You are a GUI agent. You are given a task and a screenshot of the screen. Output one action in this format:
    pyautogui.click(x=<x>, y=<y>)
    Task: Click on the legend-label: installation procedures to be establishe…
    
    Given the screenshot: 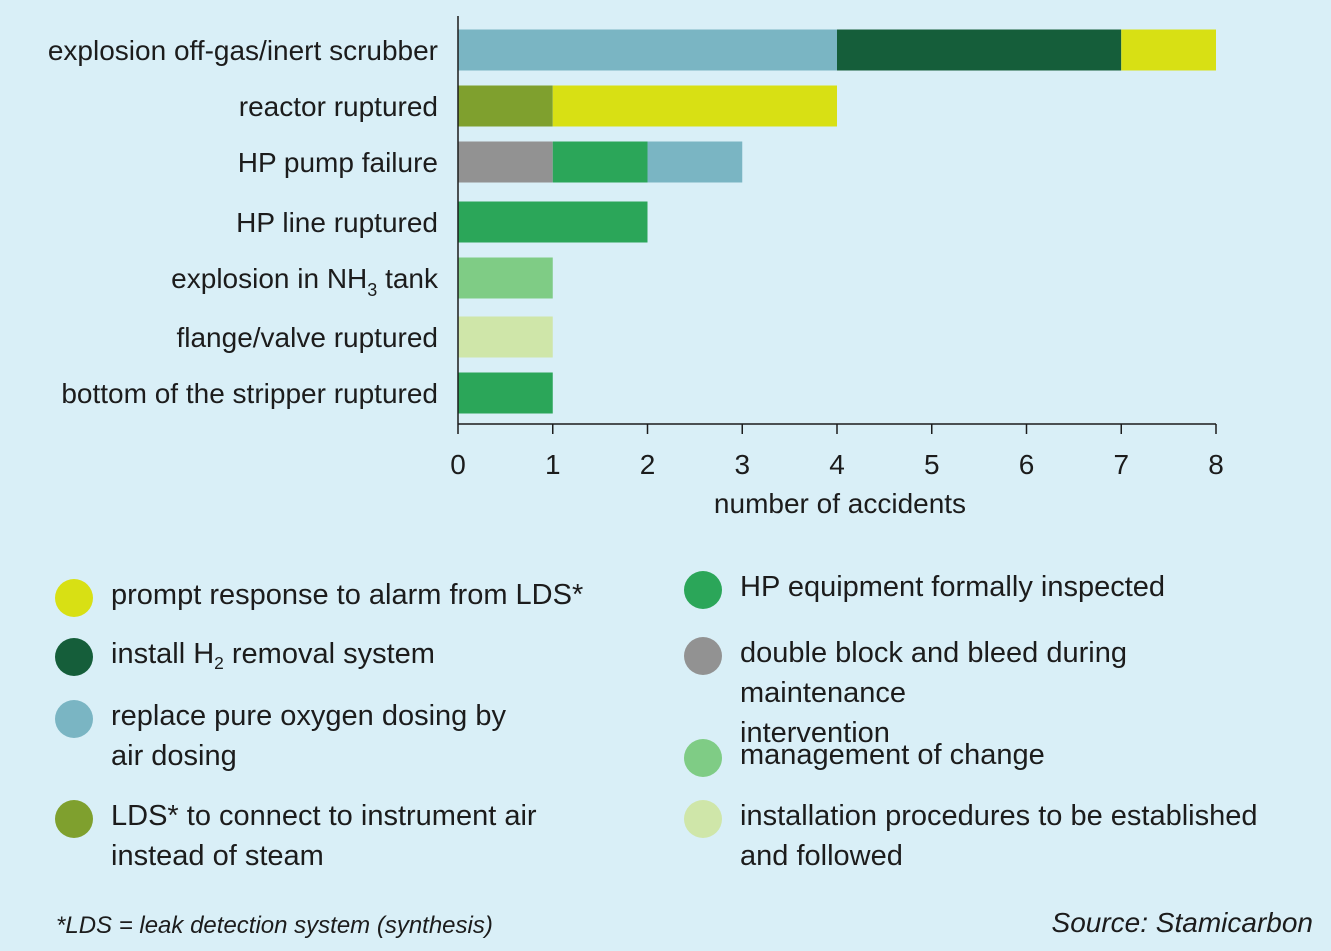 What is the action you would take?
    pyautogui.click(x=999, y=836)
    